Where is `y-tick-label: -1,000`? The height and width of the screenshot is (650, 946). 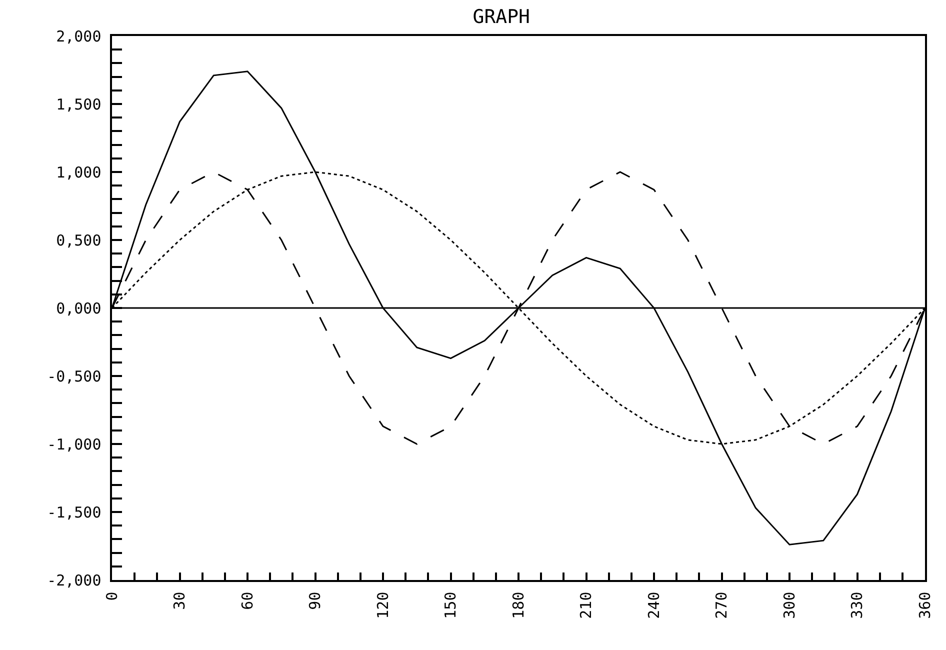 y-tick-label: -1,000 is located at coordinates (74, 444).